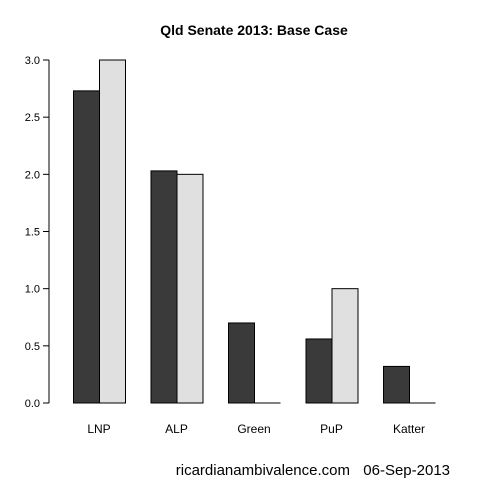 The width and height of the screenshot is (480, 480). What do you see at coordinates (176, 429) in the screenshot?
I see `x-tick-label: ALP` at bounding box center [176, 429].